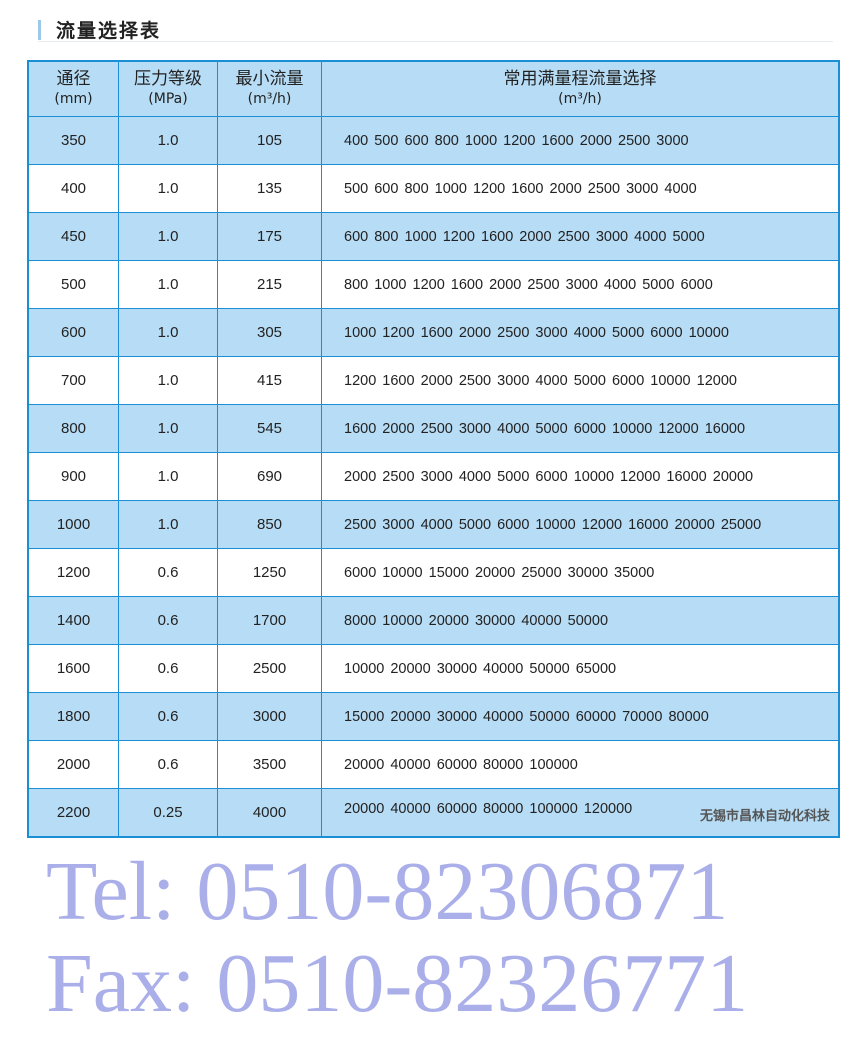  What do you see at coordinates (73, 716) in the screenshot?
I see `cell-diameter: 1800` at bounding box center [73, 716].